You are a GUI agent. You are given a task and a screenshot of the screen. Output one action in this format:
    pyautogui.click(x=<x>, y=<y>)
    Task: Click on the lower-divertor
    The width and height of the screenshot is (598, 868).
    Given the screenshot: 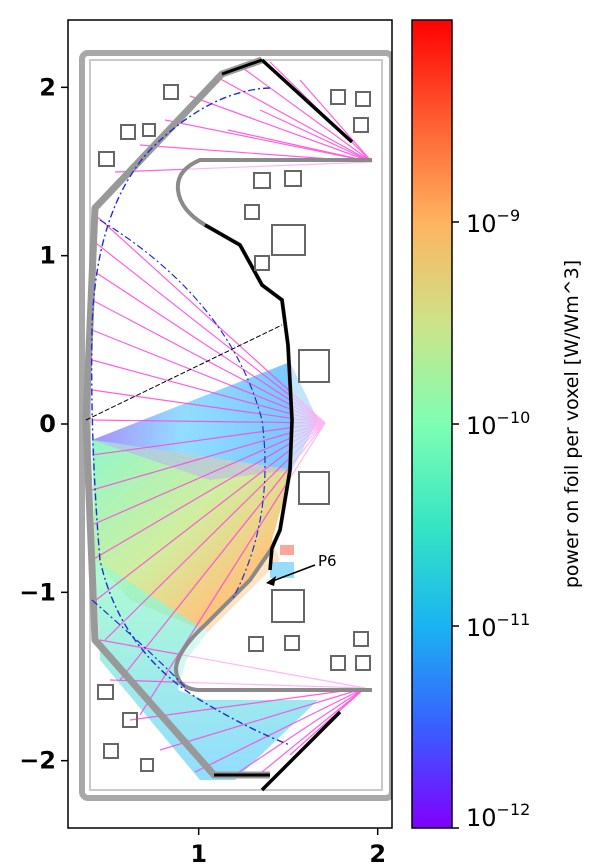 What is the action you would take?
    pyautogui.click(x=301, y=751)
    